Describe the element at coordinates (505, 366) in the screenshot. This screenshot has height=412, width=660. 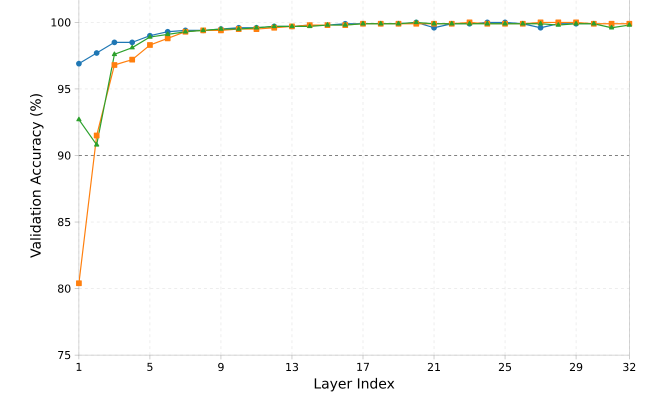
I see `x-tick-label: 25` at that location.